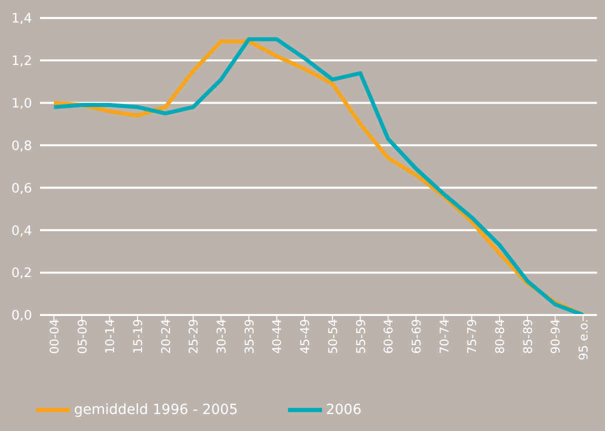 Image resolution: width=605 pixels, height=431 pixels. I want to click on x-tick-label: 25-29, so click(193, 336).